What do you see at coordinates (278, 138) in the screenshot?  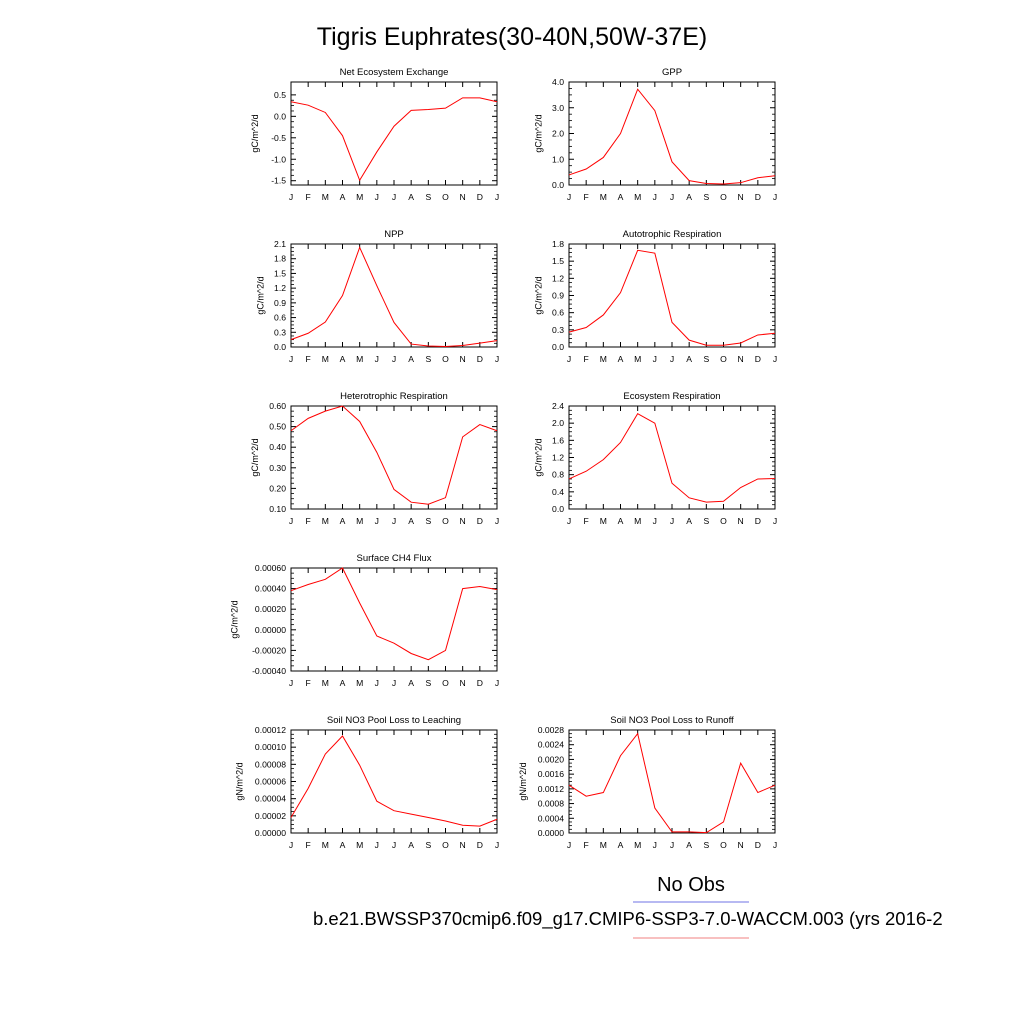 I see `y-tick-label: -0.5` at bounding box center [278, 138].